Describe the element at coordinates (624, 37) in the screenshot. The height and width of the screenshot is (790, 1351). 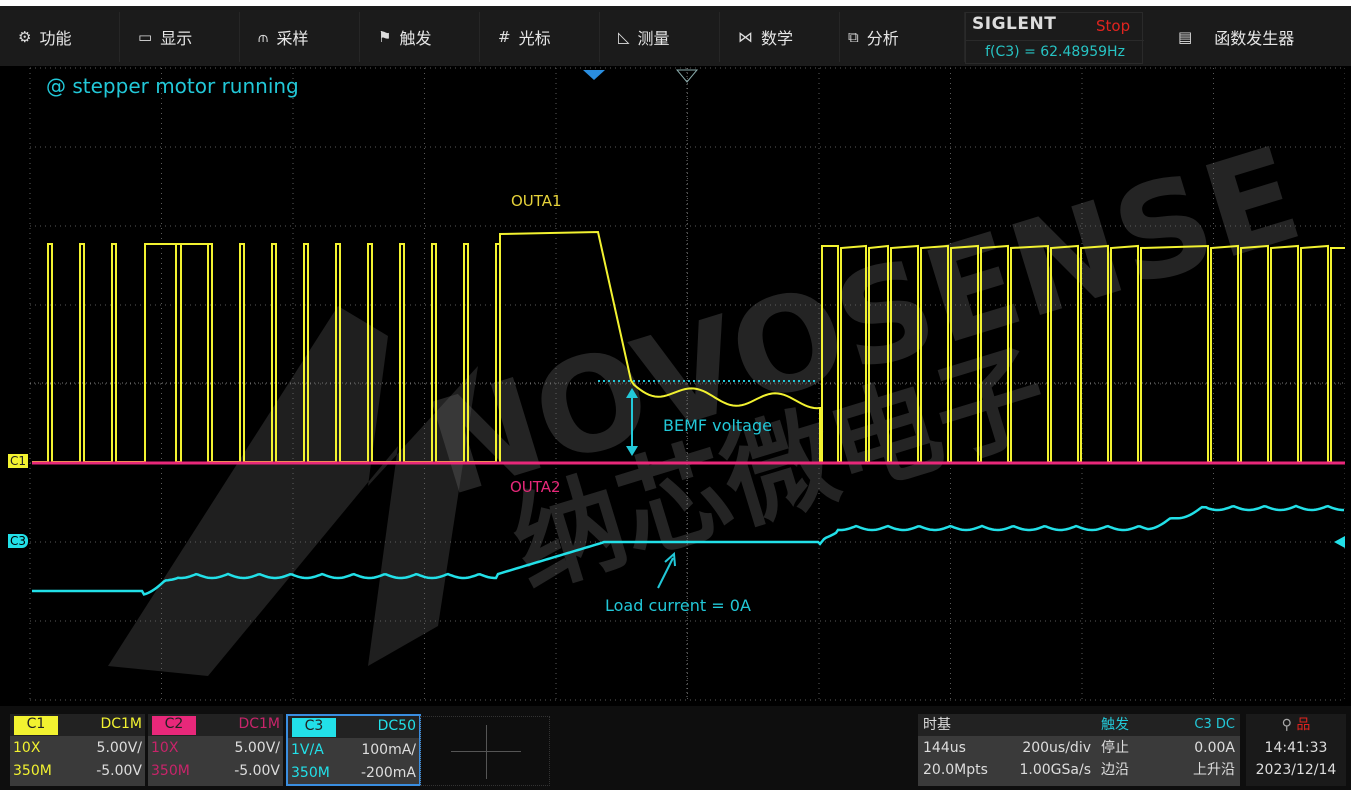
I see `measure-icon: ◺` at that location.